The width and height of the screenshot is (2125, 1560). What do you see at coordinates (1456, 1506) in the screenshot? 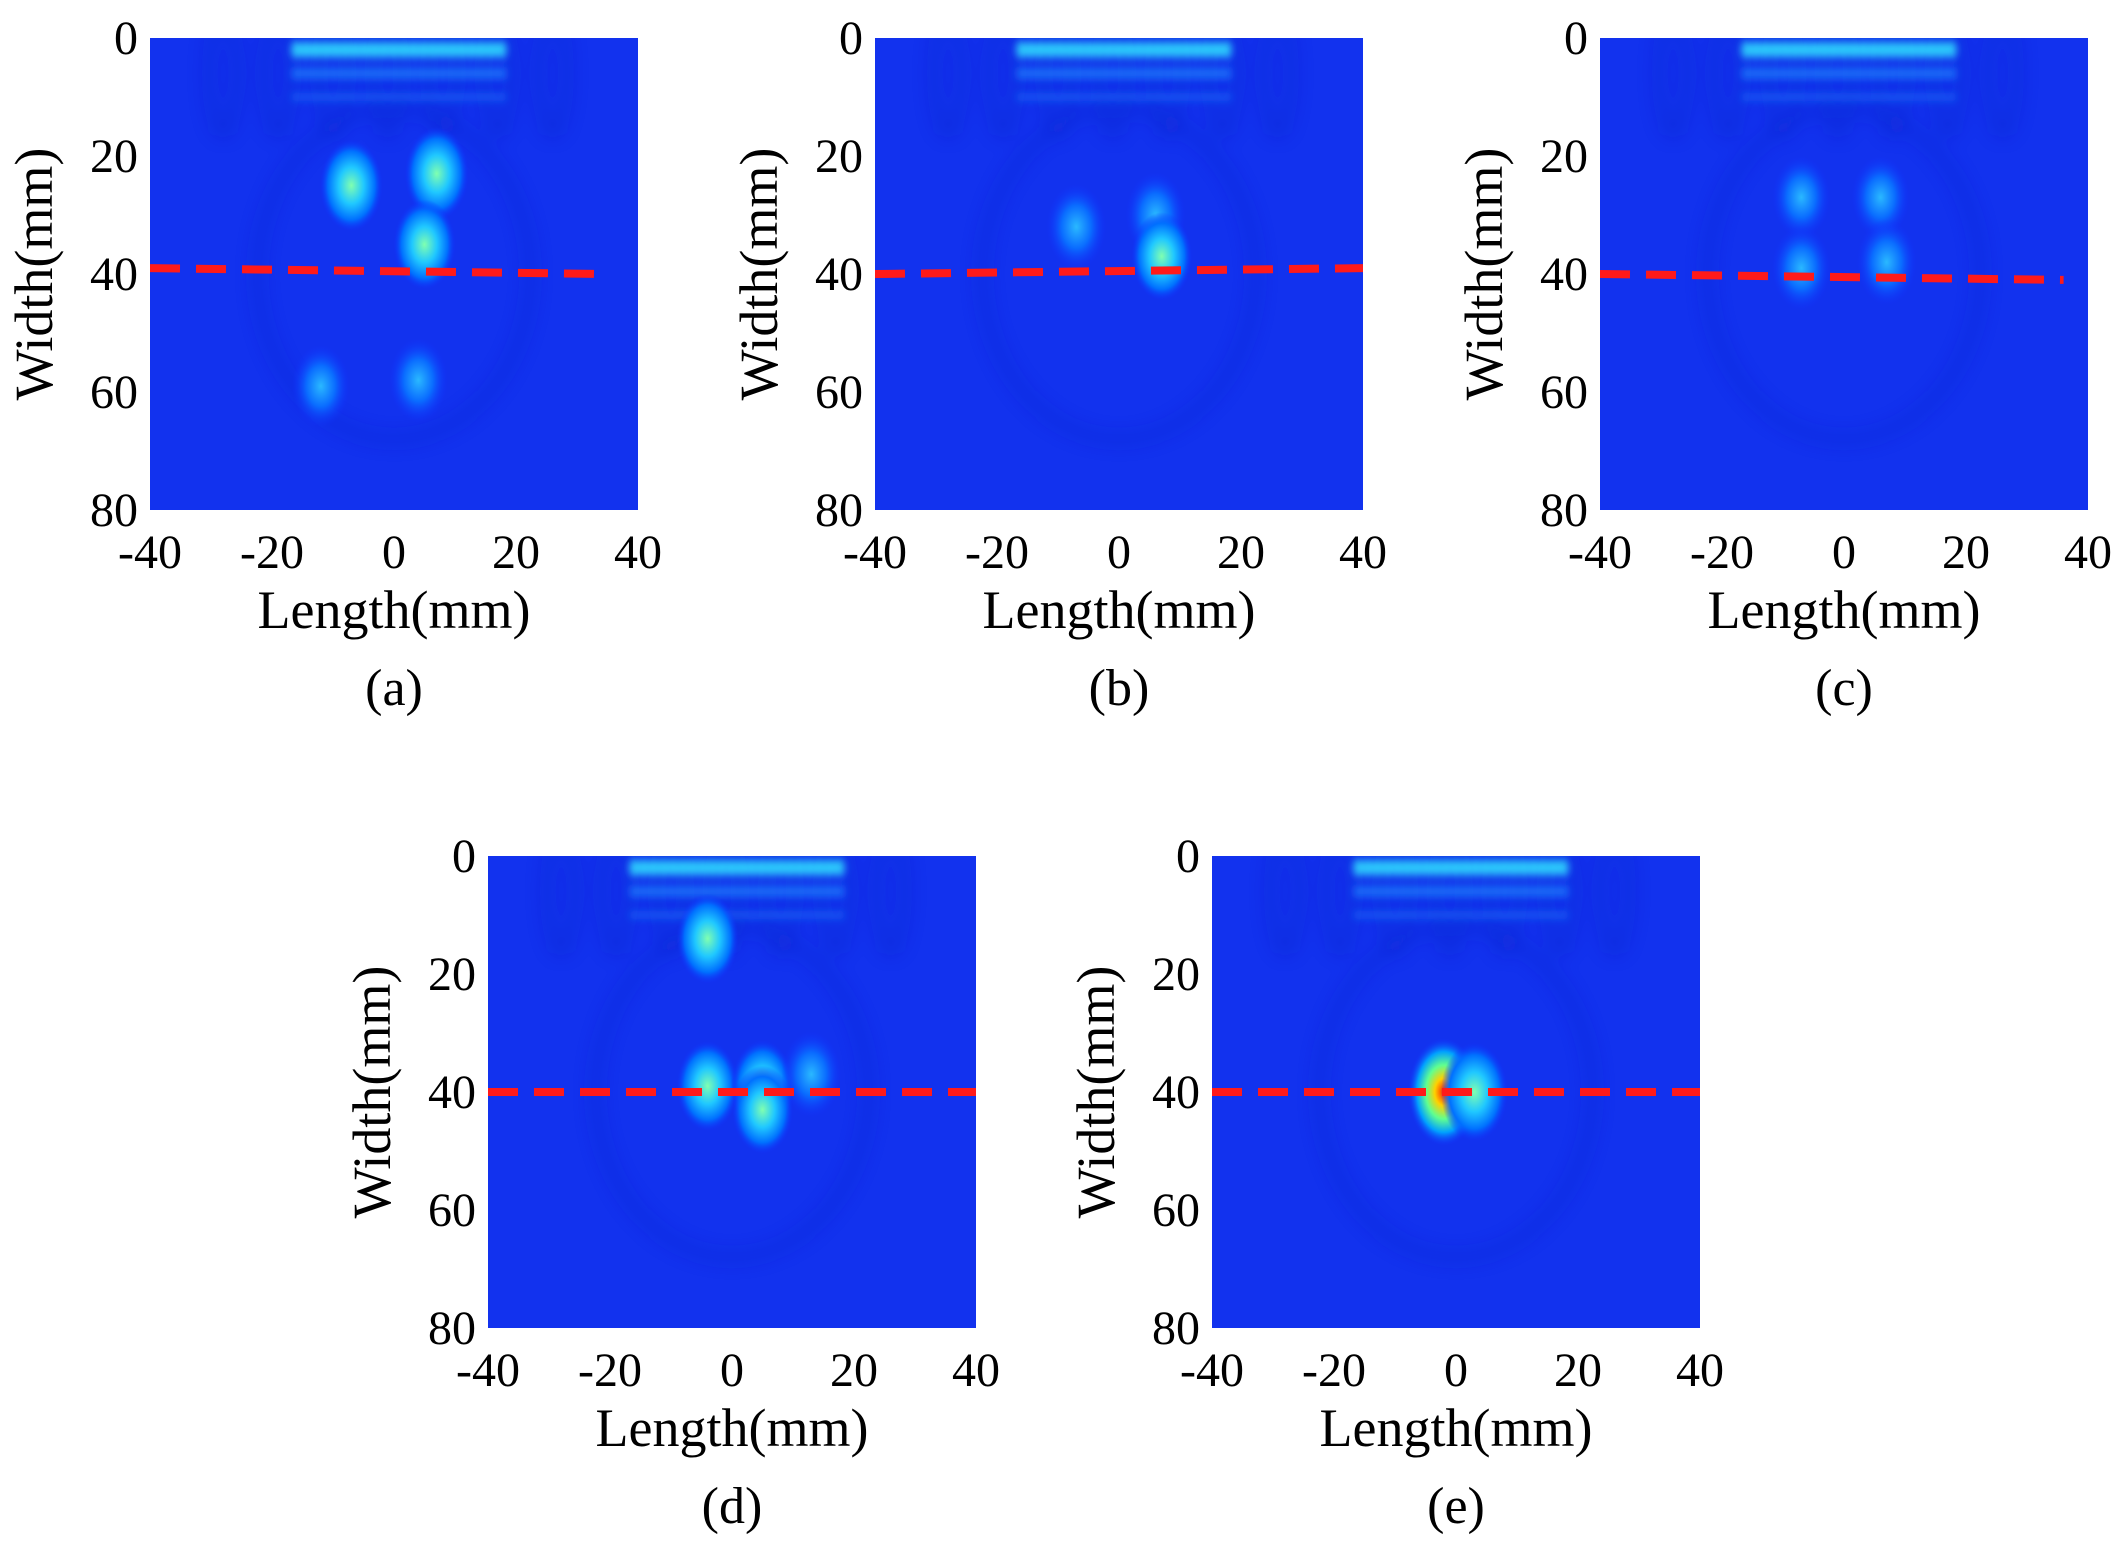
I see `panel-caption: (e)` at bounding box center [1456, 1506].